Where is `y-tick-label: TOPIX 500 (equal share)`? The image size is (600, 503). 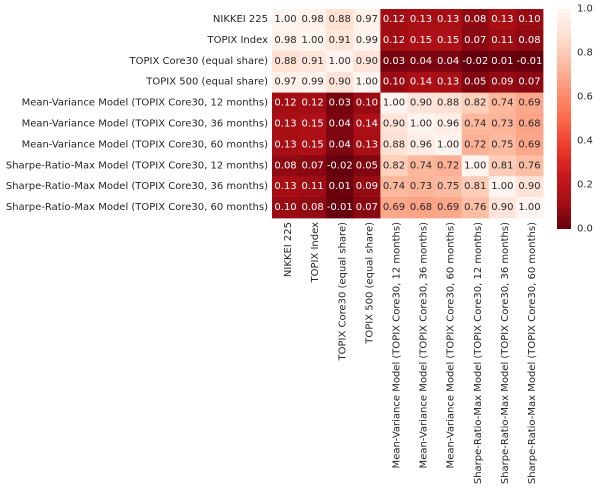
y-tick-label: TOPIX 500 (equal share) is located at coordinates (206, 82).